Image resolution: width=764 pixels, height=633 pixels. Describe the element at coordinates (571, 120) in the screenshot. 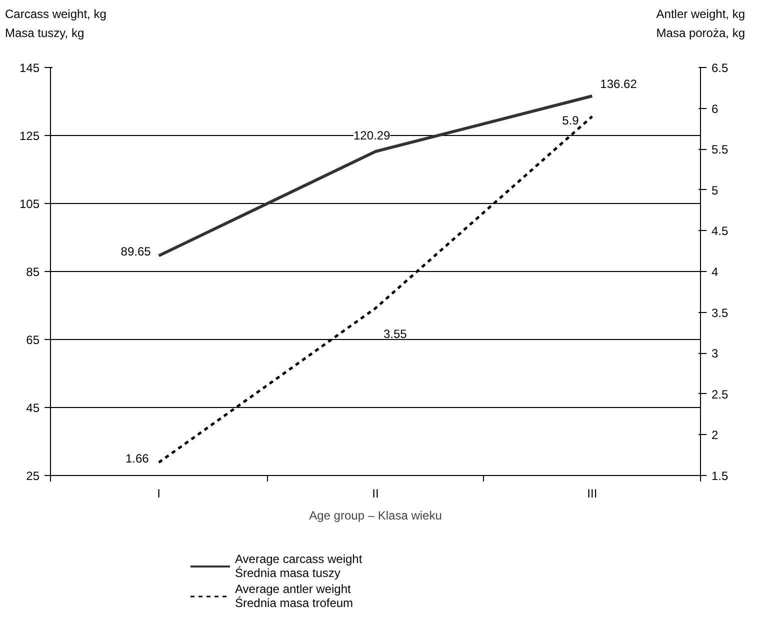

I see `data-label: 5.9` at that location.